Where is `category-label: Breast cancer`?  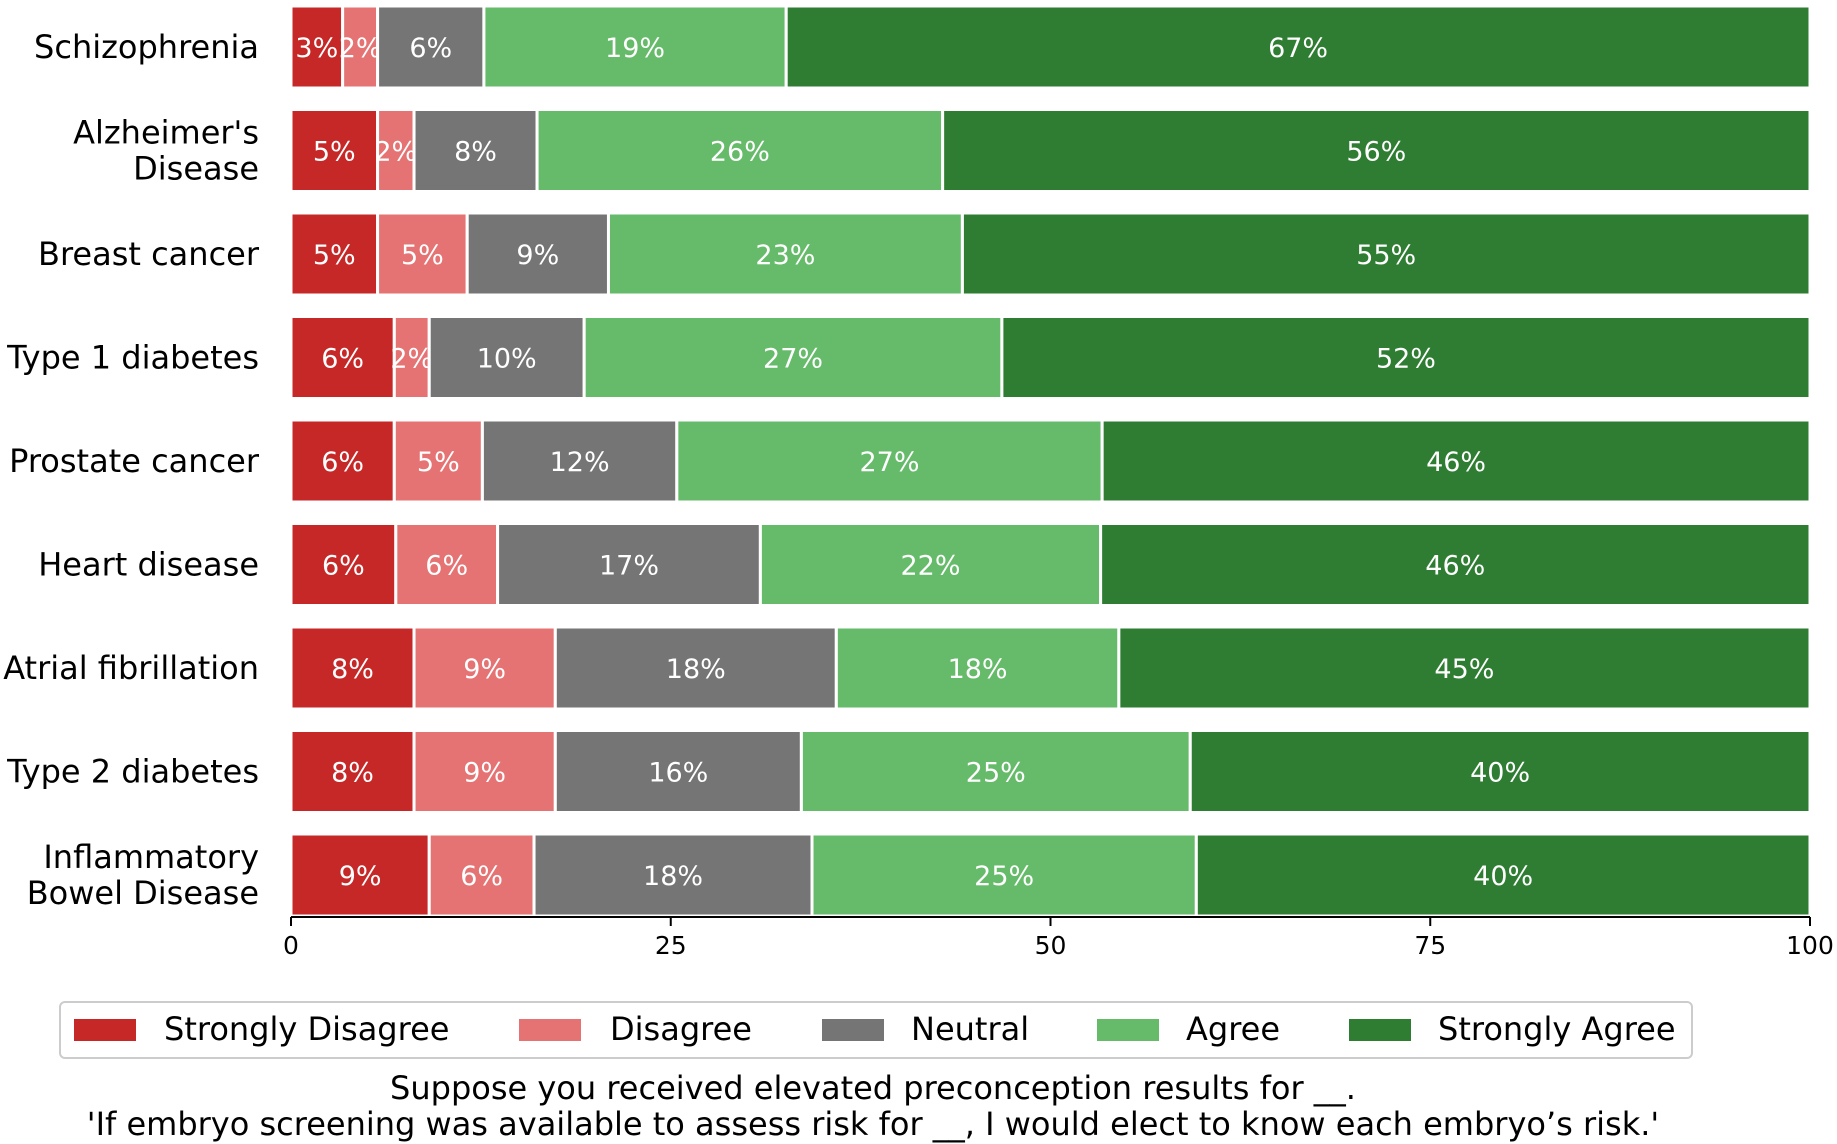
category-label: Breast cancer is located at coordinates (149, 254).